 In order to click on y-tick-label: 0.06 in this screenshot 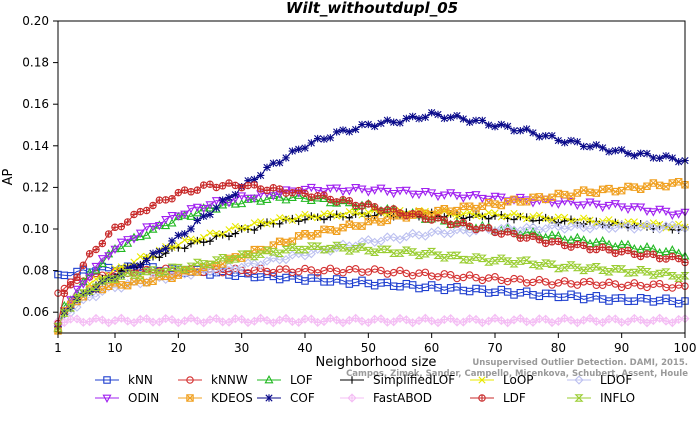, I will do `click(35, 312)`.